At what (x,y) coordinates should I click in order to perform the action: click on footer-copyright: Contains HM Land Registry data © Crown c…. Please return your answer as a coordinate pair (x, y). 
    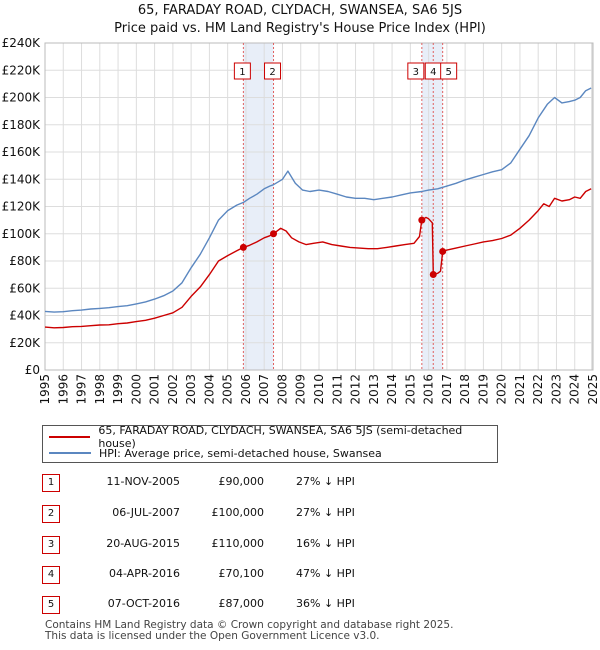
    Looking at the image, I should click on (249, 625).